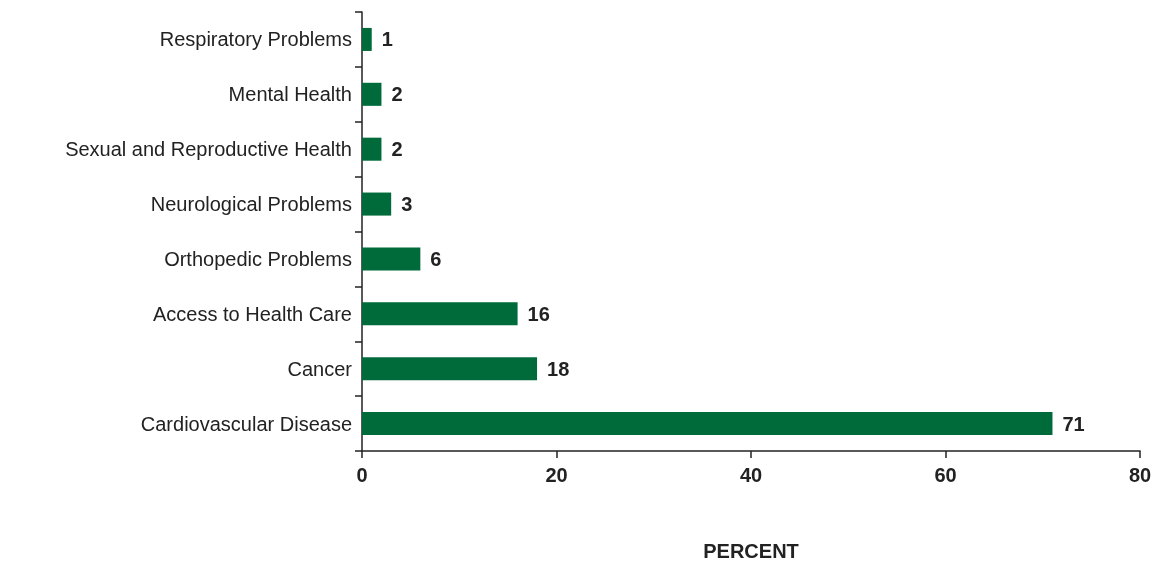  I want to click on y-tick-label: Neurological Problems, so click(251, 204).